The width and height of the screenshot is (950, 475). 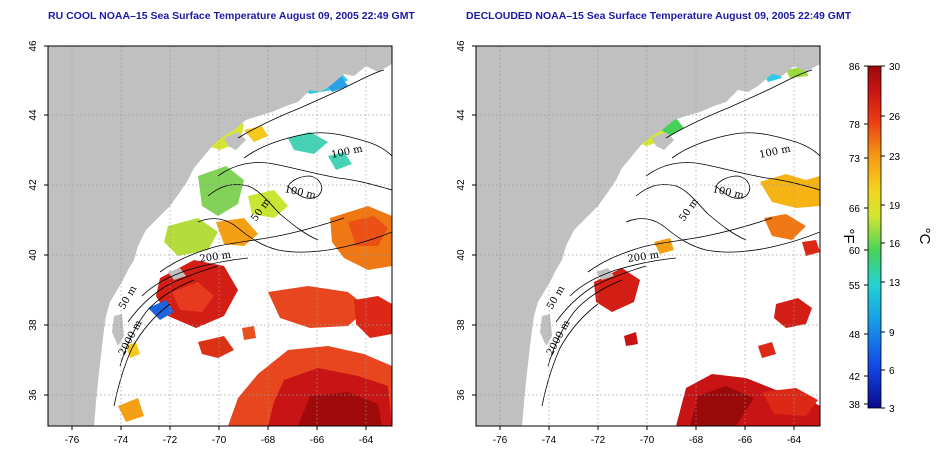 I want to click on celsius-tick: 13, so click(x=895, y=283).